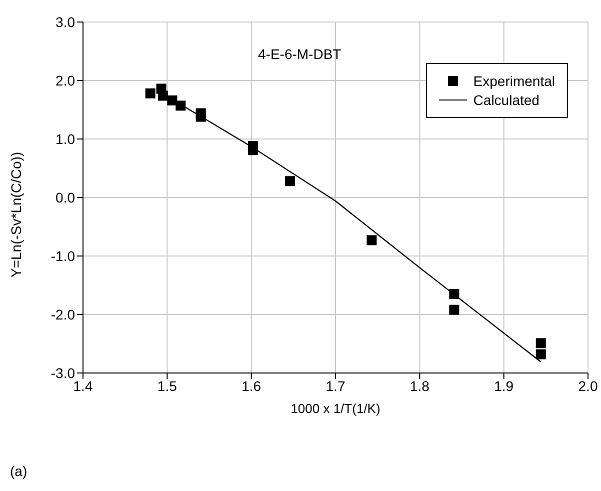 The width and height of the screenshot is (601, 491). What do you see at coordinates (63, 372) in the screenshot?
I see `y-tick-label: -3.0` at bounding box center [63, 372].